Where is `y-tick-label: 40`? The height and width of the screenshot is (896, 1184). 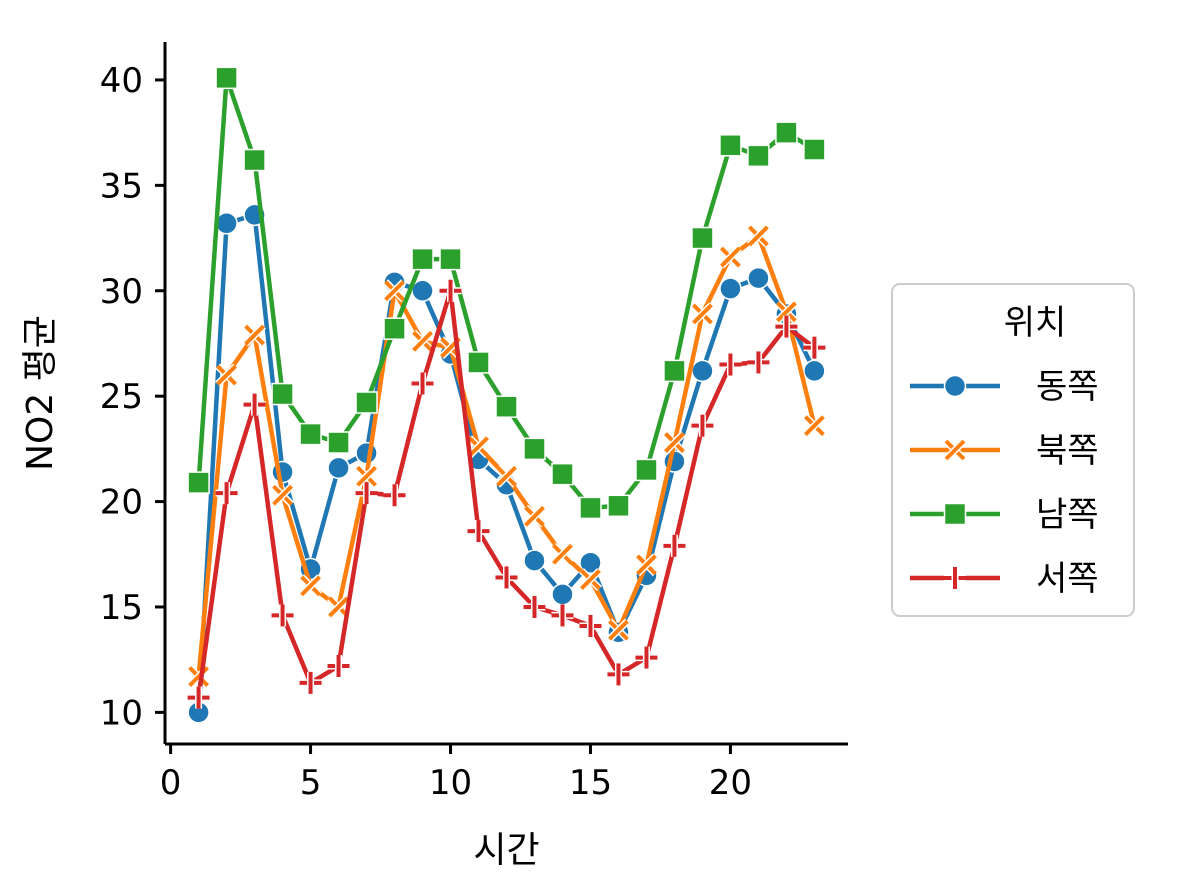
y-tick-label: 40 is located at coordinates (121, 81).